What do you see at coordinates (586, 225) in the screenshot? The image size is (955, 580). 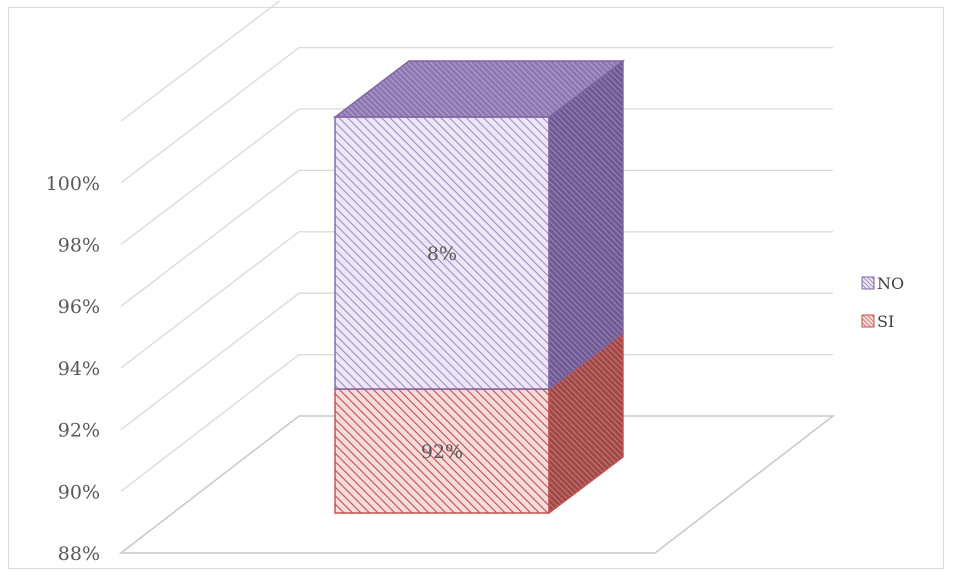 I see `bar-segment-no-side` at bounding box center [586, 225].